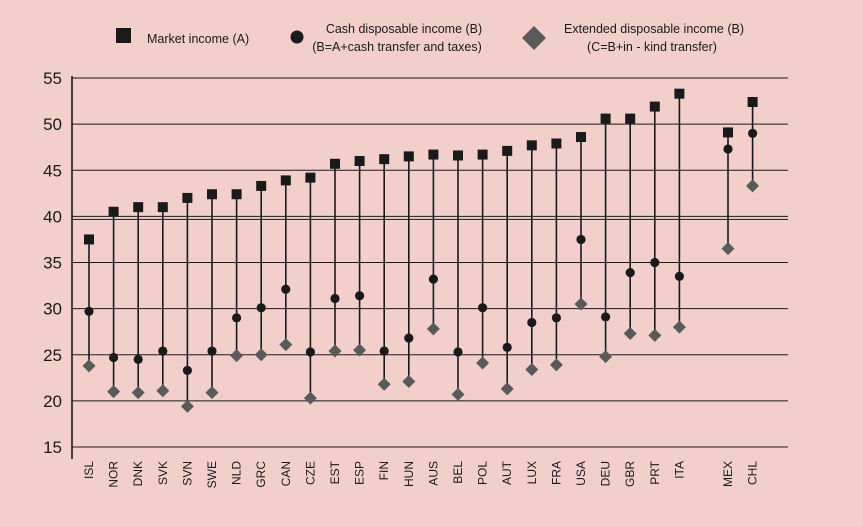 Image resolution: width=863 pixels, height=527 pixels. I want to click on x-label-AUS: AUS, so click(433, 473).